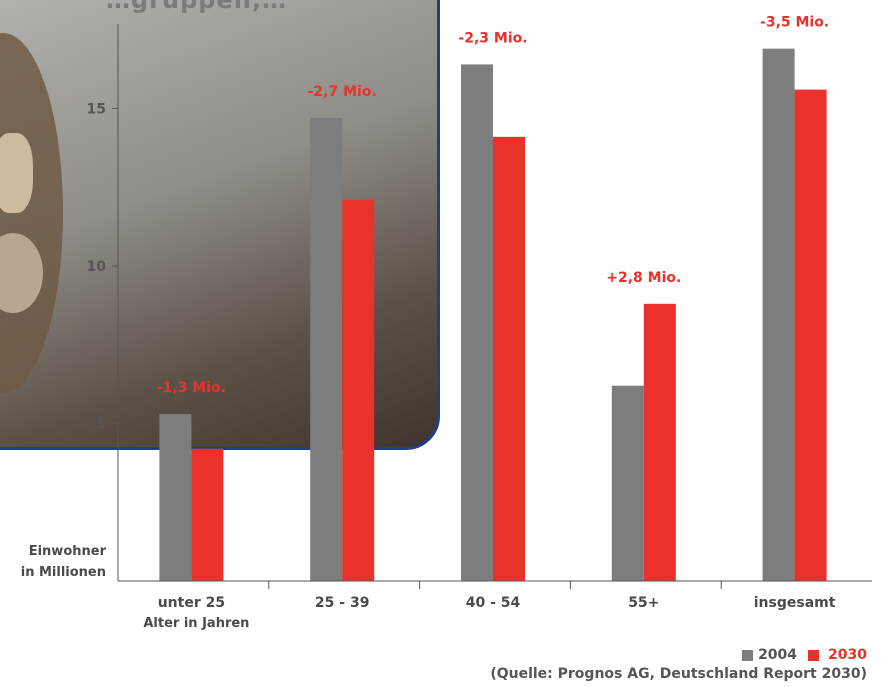  What do you see at coordinates (97, 267) in the screenshot?
I see `y-tick-label: 10` at bounding box center [97, 267].